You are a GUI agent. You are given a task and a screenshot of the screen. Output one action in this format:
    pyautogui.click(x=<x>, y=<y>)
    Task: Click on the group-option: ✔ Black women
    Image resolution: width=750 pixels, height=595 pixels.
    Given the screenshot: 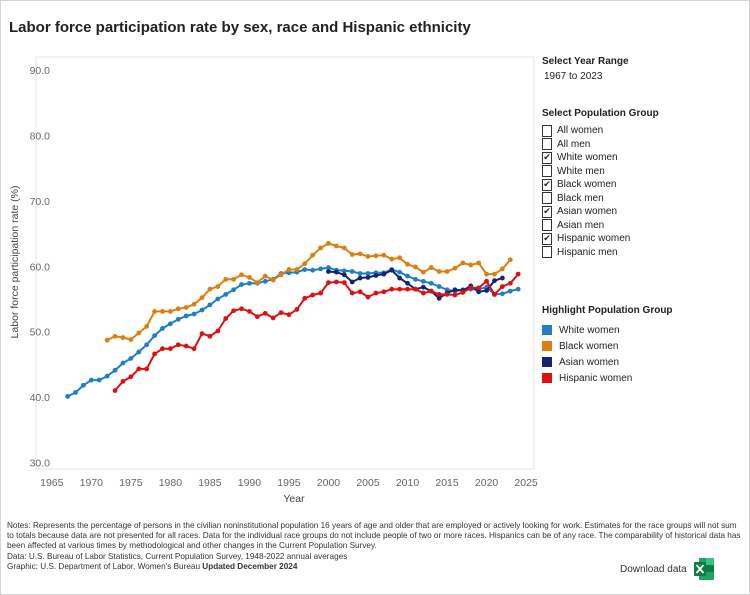 What is the action you would take?
    pyautogui.click(x=642, y=185)
    